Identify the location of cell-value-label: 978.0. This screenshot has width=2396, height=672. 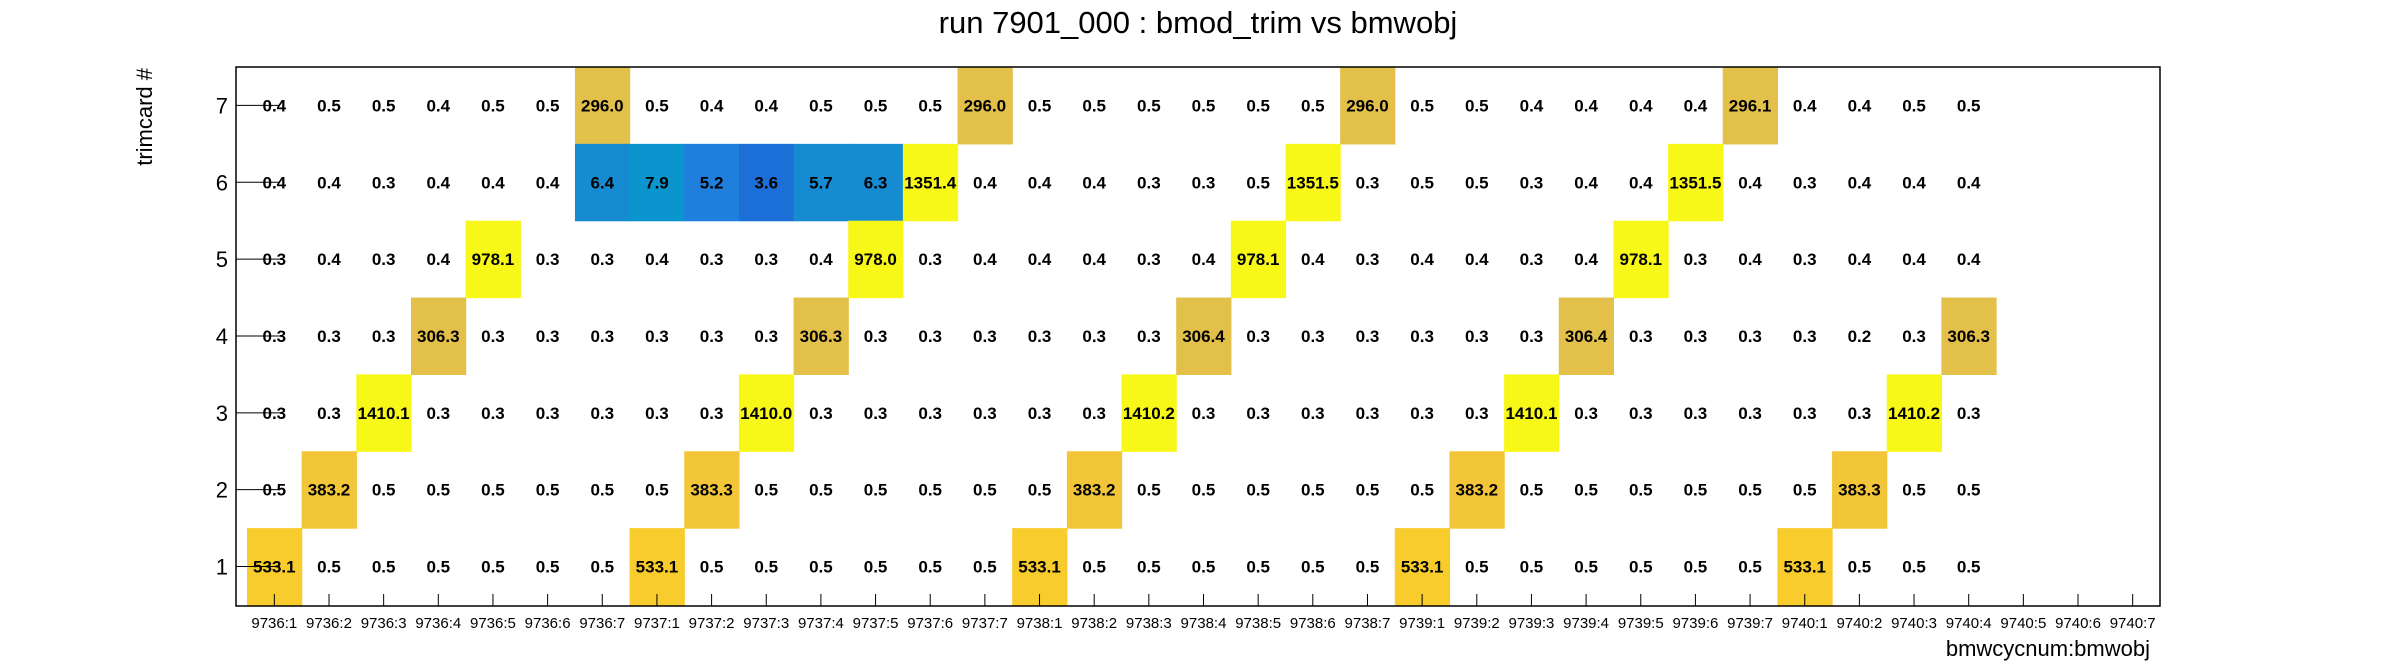
(875, 259).